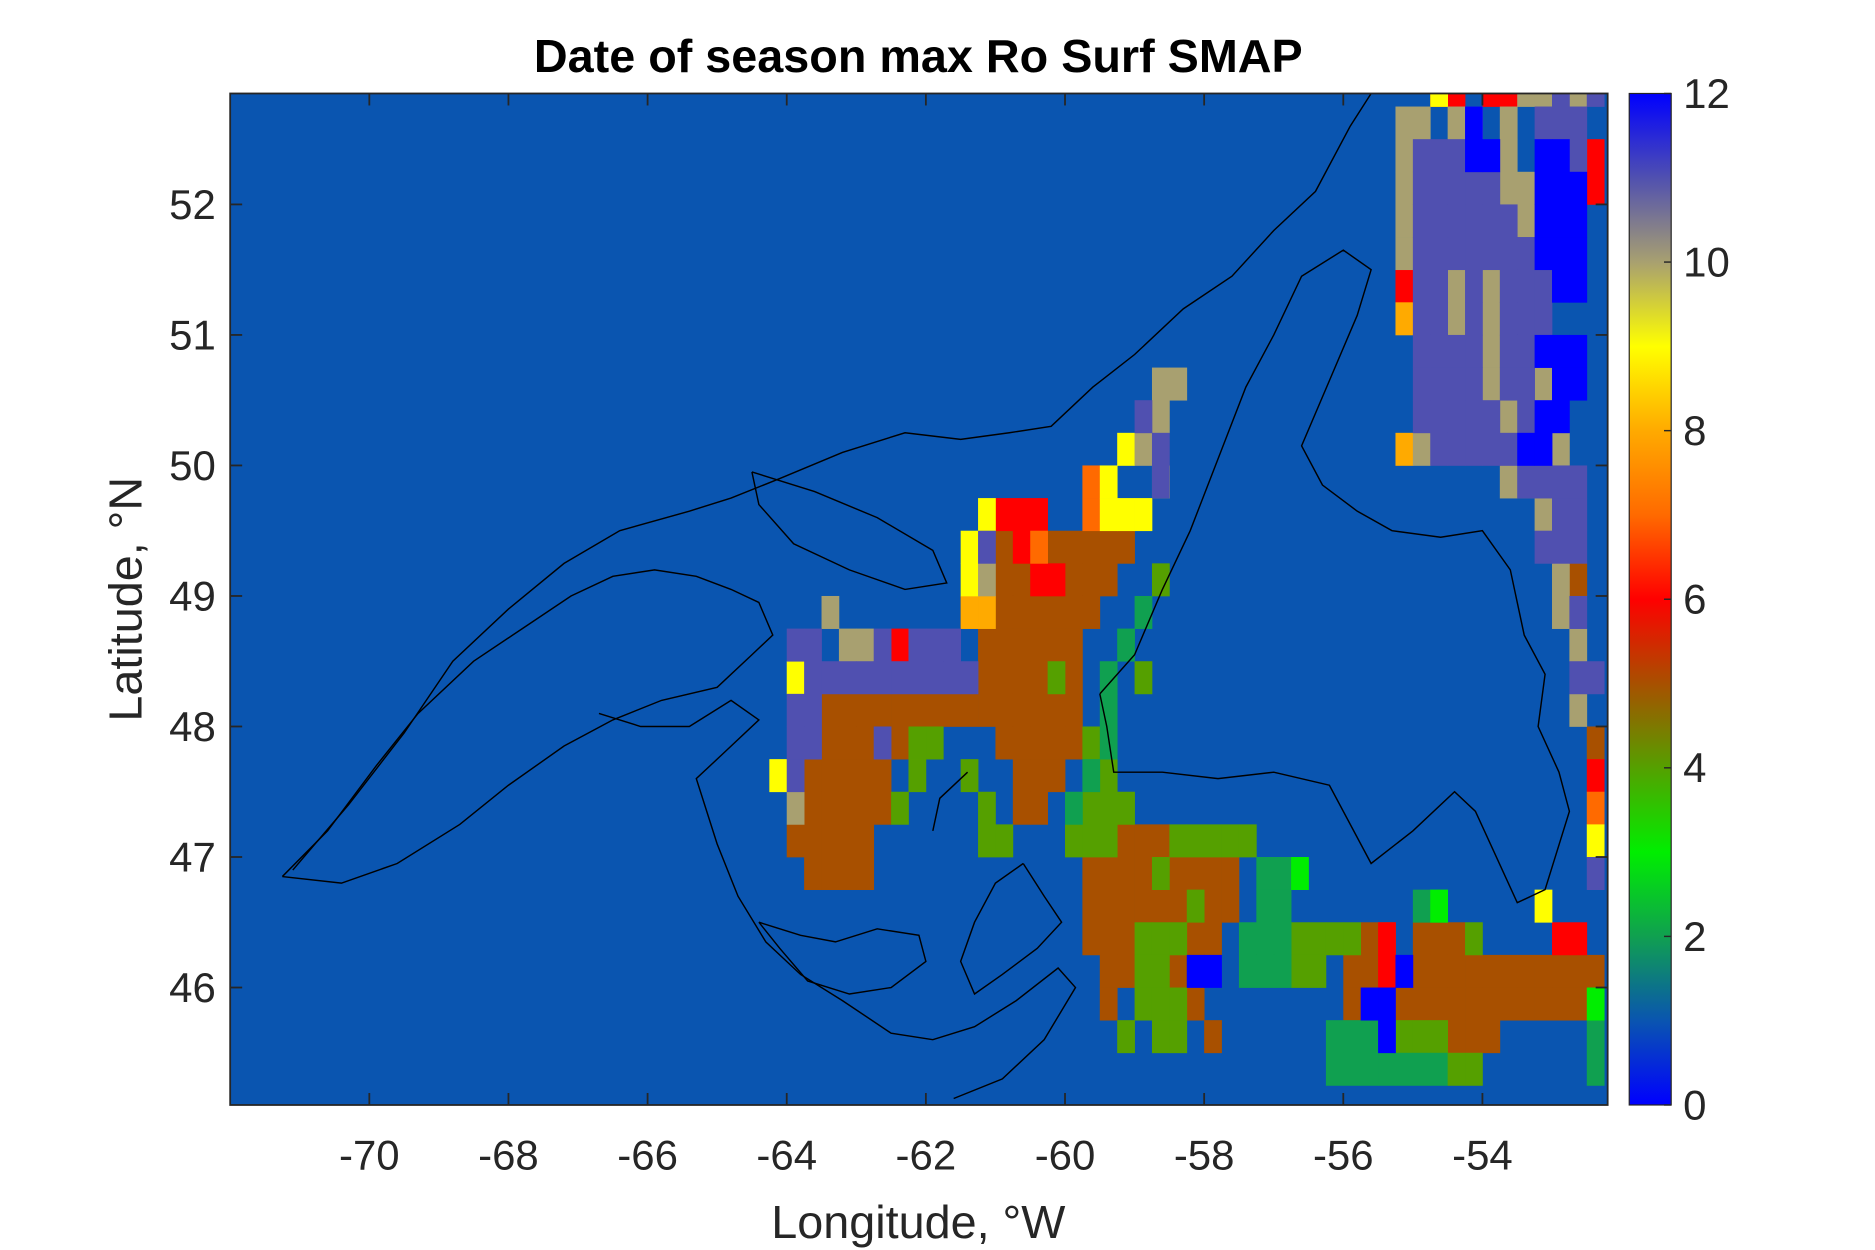 Image resolution: width=1875 pixels, height=1250 pixels. I want to click on y-tick-label: 52, so click(192, 204).